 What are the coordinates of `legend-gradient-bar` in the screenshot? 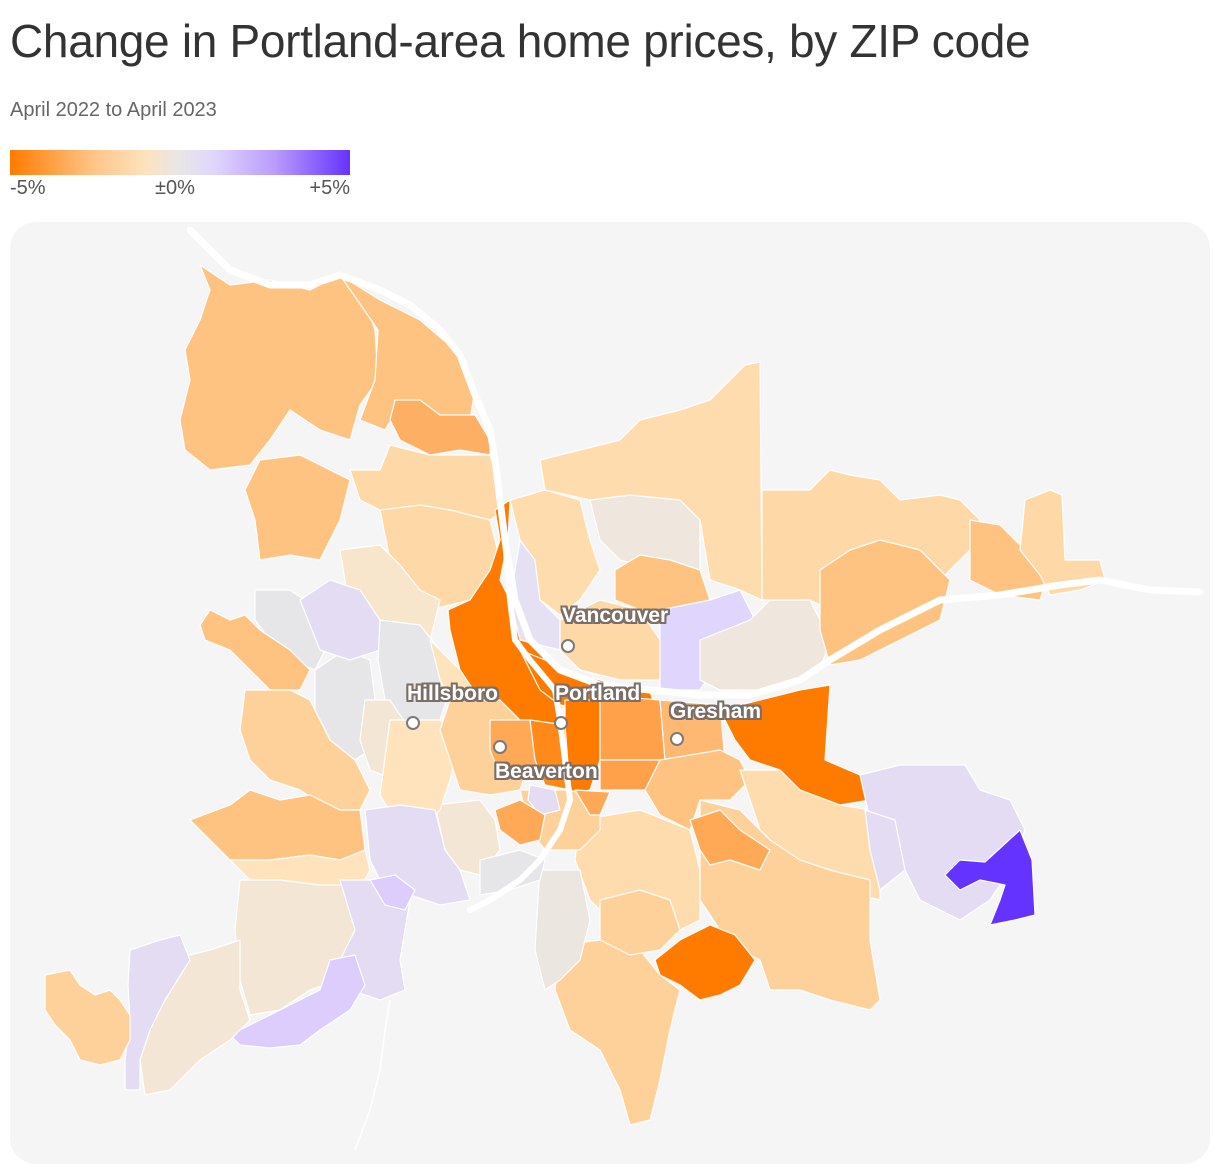 It's located at (180, 162).